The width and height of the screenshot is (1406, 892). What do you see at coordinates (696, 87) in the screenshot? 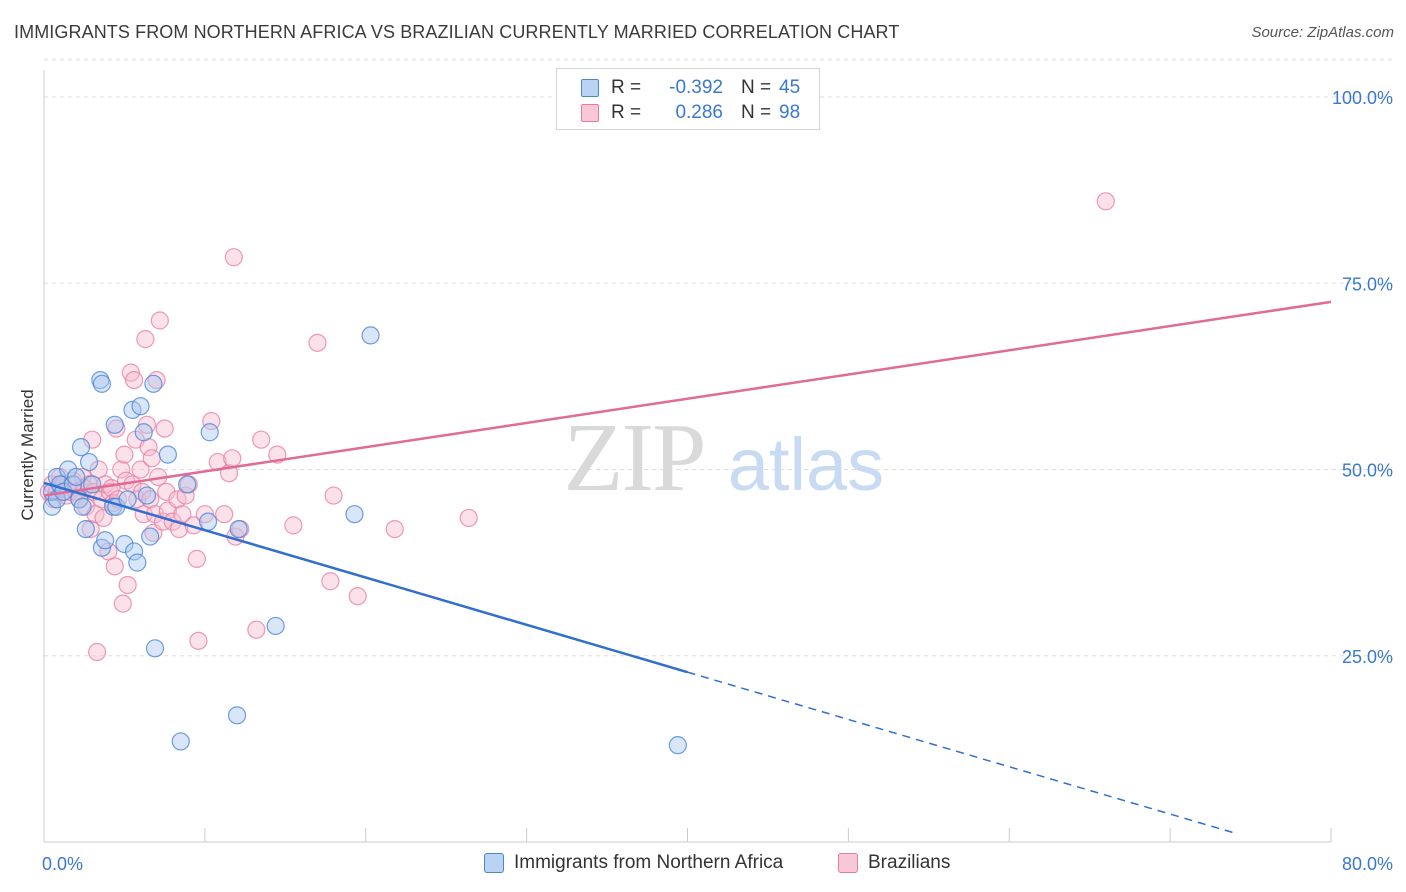
I see `r-value: -0.392` at bounding box center [696, 87].